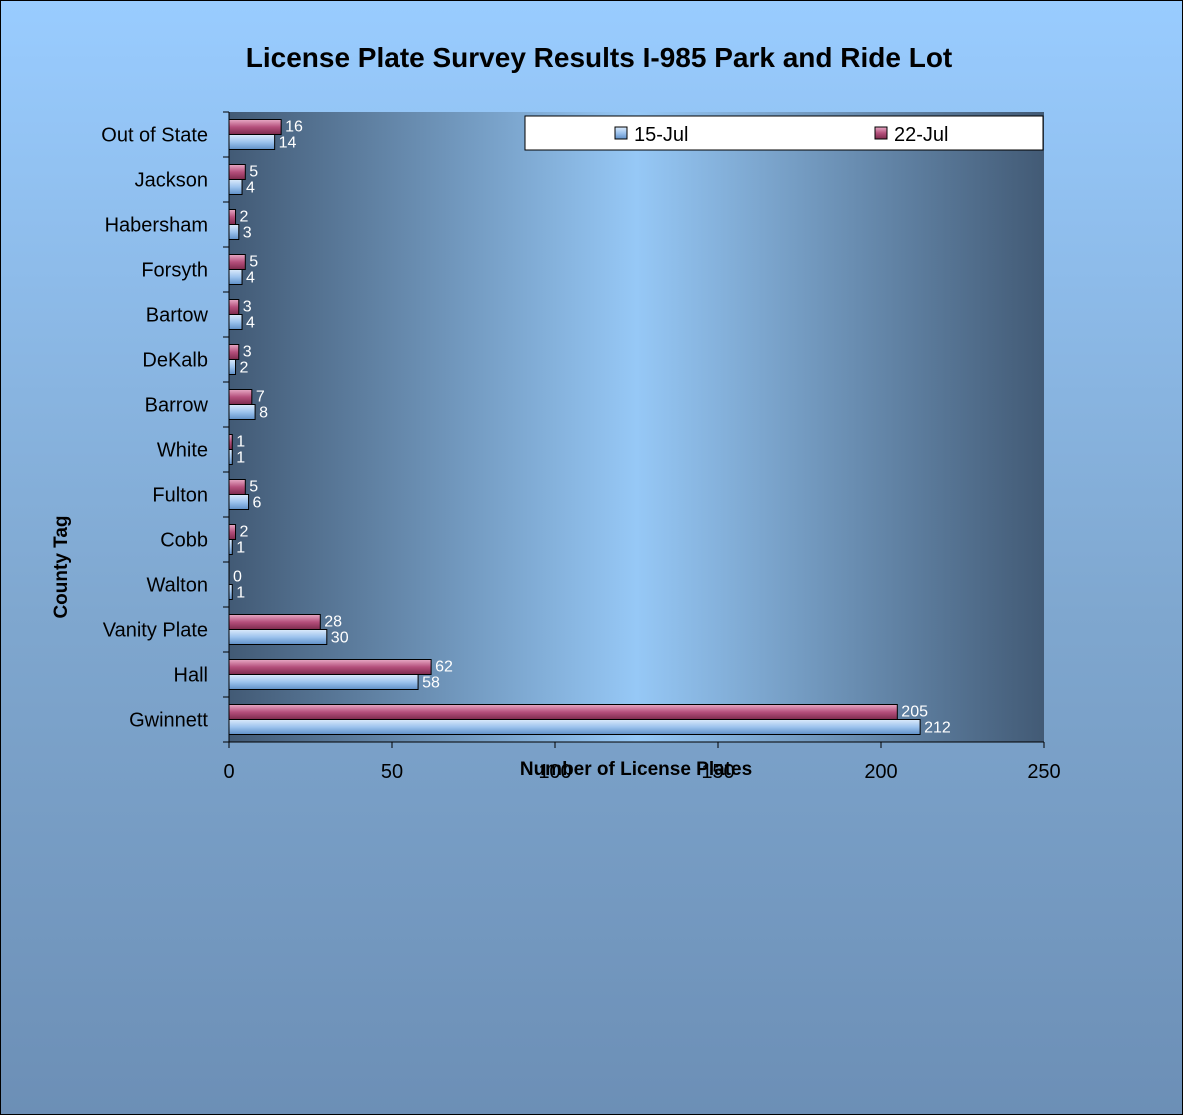 The image size is (1183, 1115). Describe the element at coordinates (237, 172) in the screenshot. I see `bar-22jul-jackson` at that location.